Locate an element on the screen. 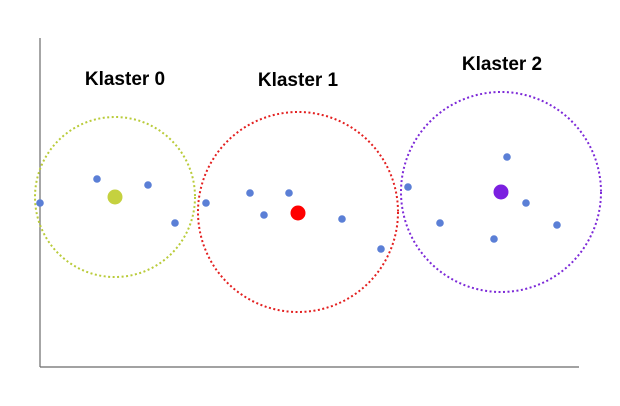 Image resolution: width=620 pixels, height=406 pixels. cluster-0-boundary is located at coordinates (115, 197).